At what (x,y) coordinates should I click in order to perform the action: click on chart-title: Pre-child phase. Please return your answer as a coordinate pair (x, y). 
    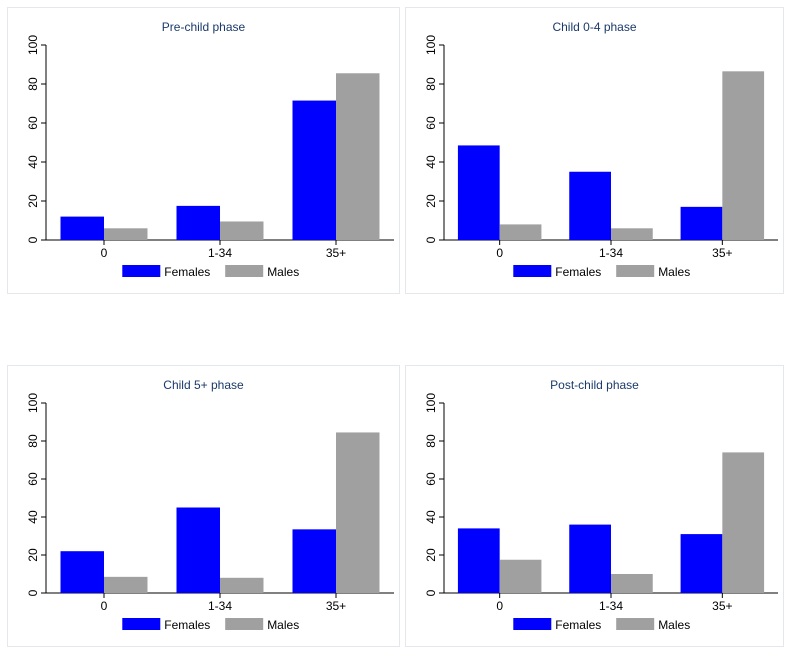
    Looking at the image, I should click on (204, 27).